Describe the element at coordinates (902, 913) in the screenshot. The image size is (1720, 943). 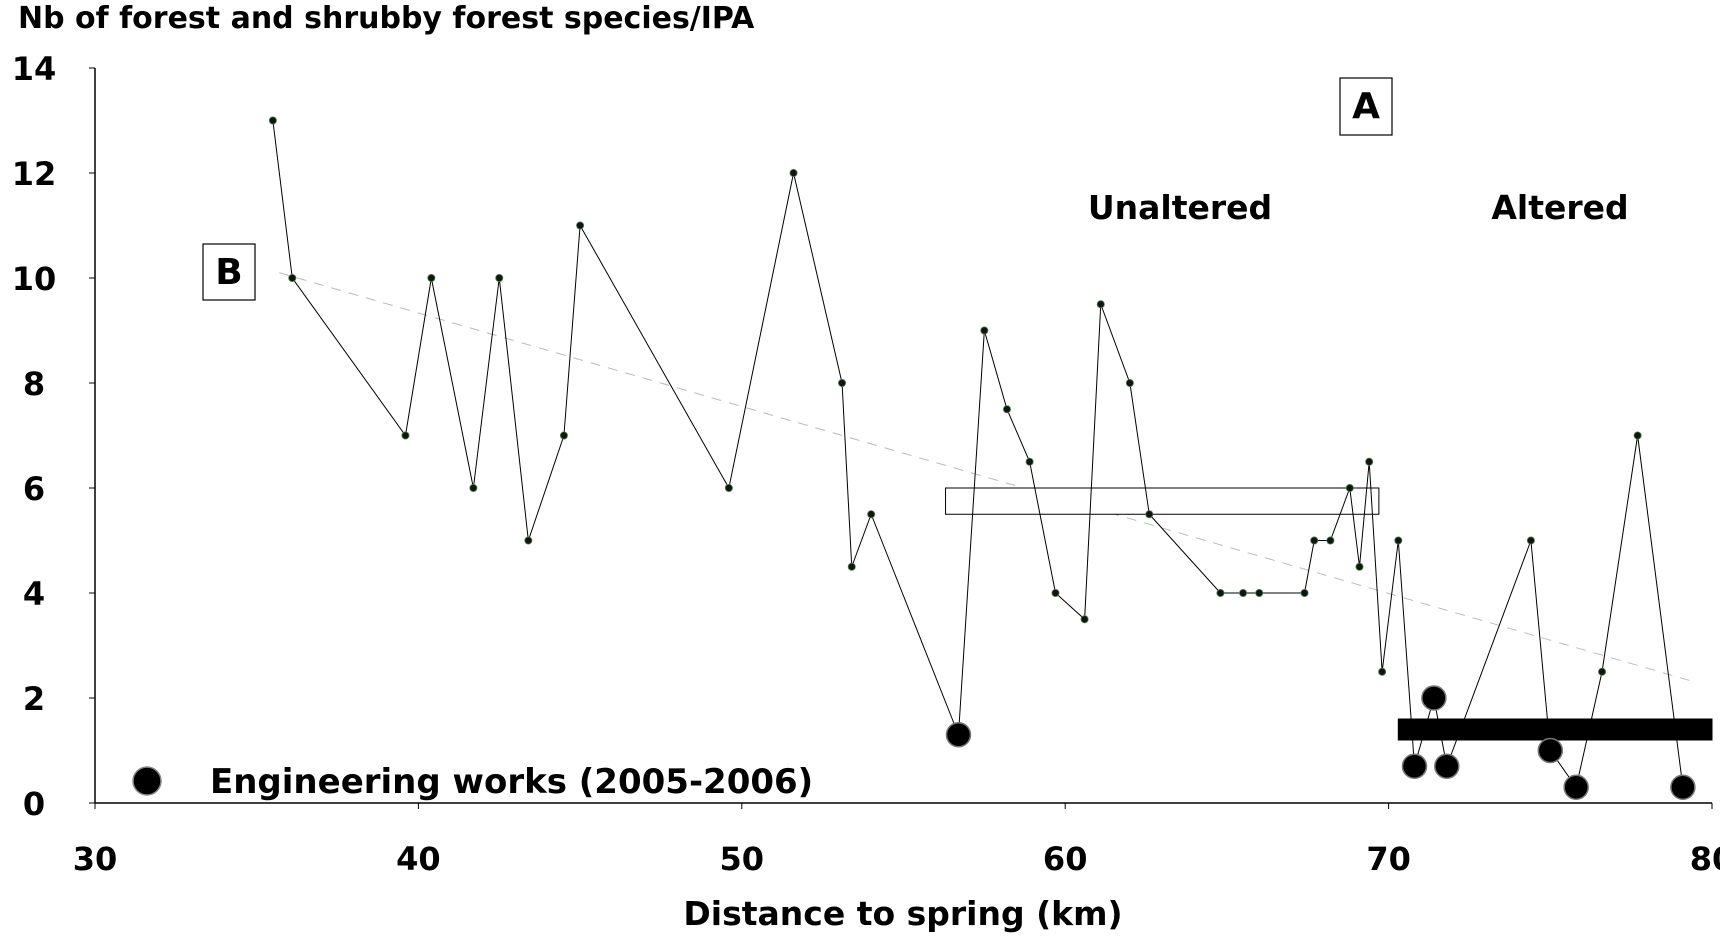
I see `x-axis-label: Distance to spring (km)` at that location.